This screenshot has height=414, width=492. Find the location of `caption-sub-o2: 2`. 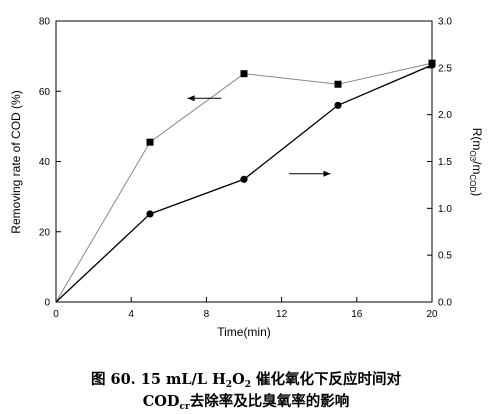

caption-sub-o2: 2 is located at coordinates (247, 385).